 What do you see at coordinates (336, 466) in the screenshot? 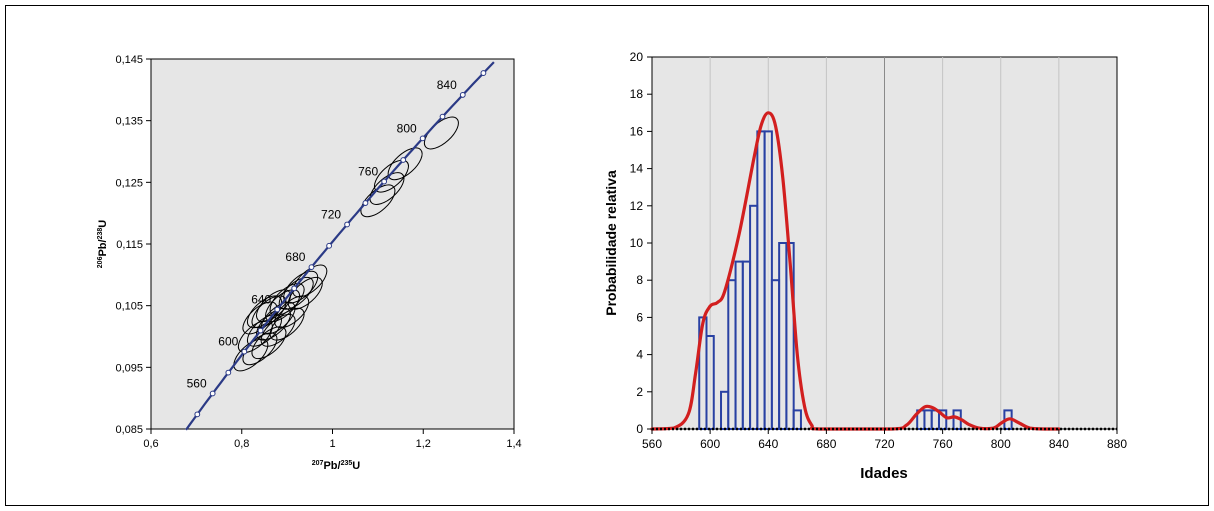
I see `concordia-x-axis-label: 207Pb/235U` at bounding box center [336, 466].